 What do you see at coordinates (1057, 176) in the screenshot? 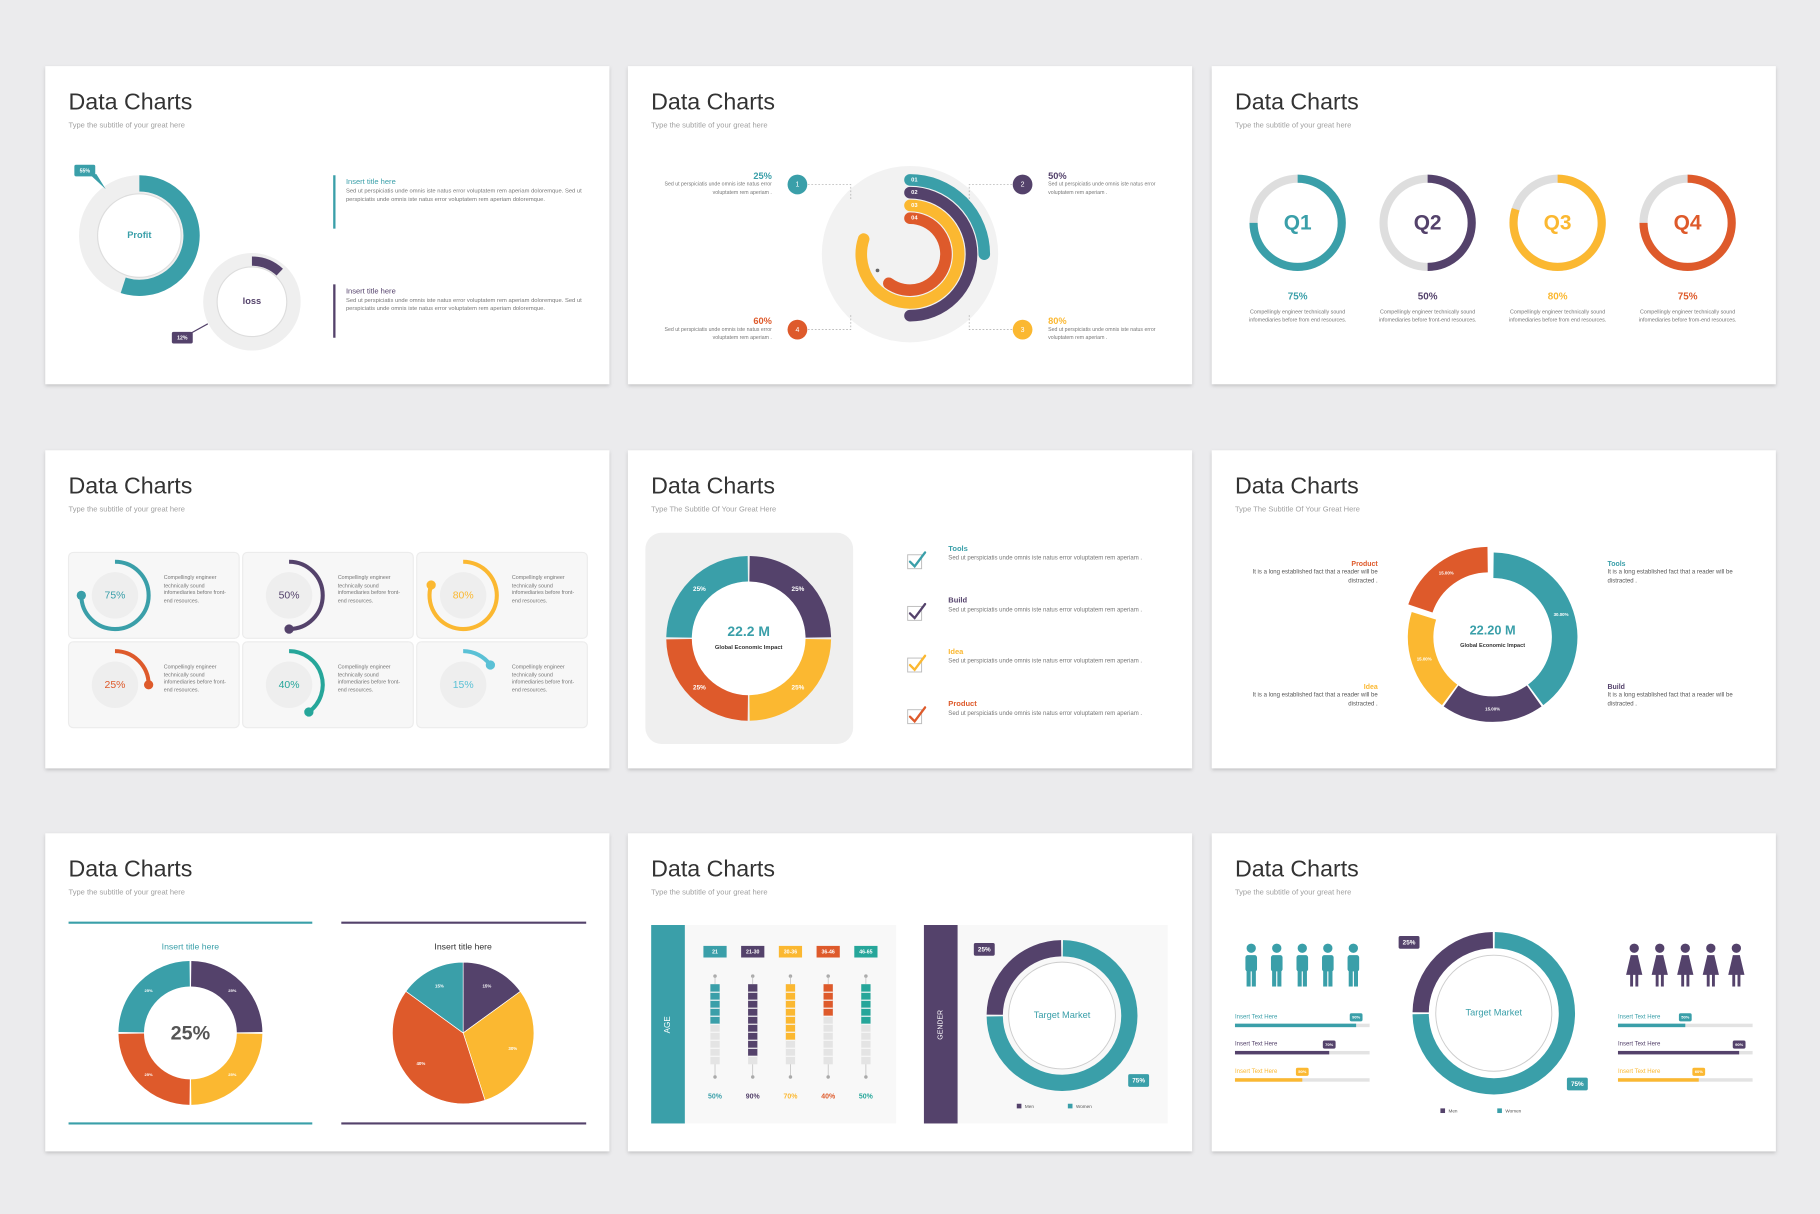
I see `callout-value: 50%` at bounding box center [1057, 176].